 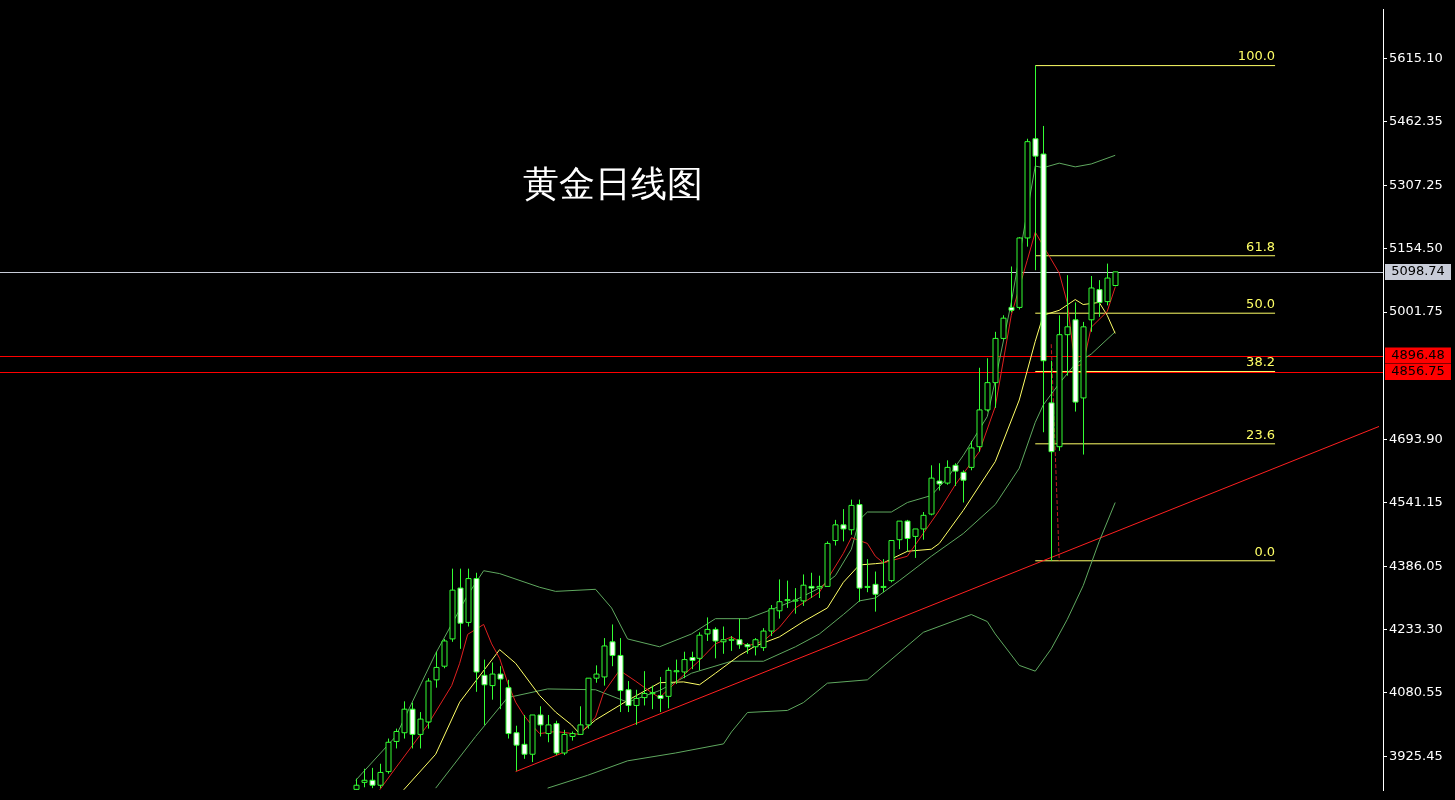 What do you see at coordinates (1265, 551) in the screenshot?
I see `series-label: 0.0` at bounding box center [1265, 551].